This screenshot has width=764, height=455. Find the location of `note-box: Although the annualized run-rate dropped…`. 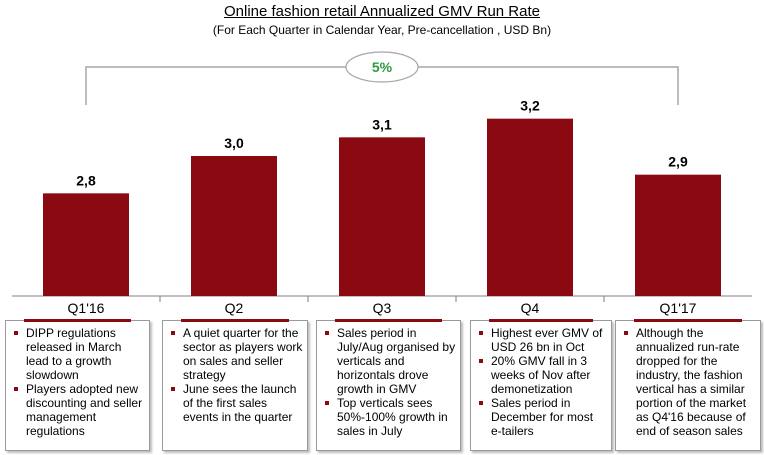

note-box: Although the annualized run-rate dropped… is located at coordinates (688, 385).